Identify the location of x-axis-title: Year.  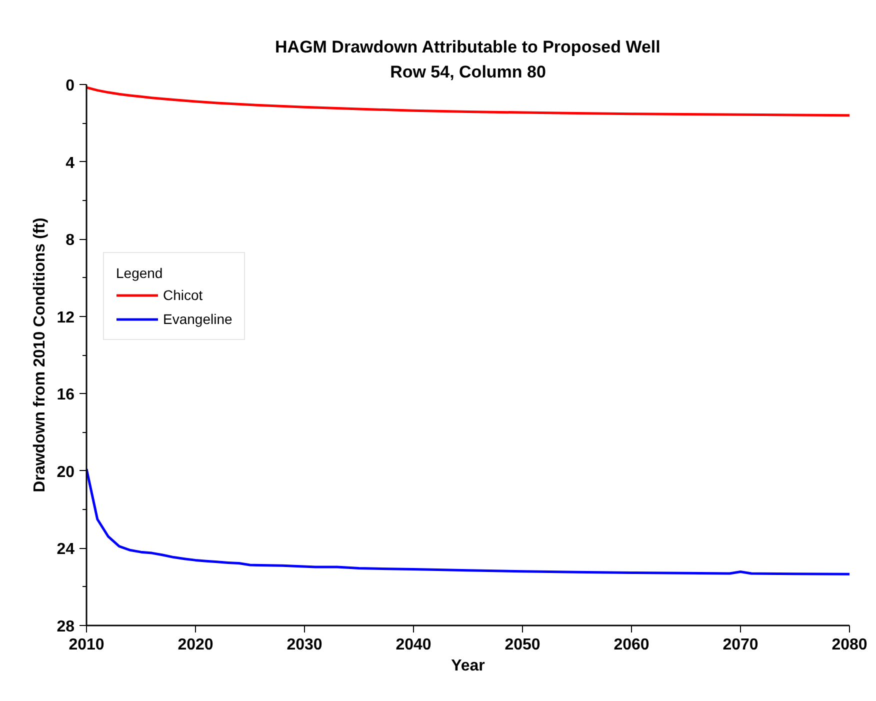
(468, 666).